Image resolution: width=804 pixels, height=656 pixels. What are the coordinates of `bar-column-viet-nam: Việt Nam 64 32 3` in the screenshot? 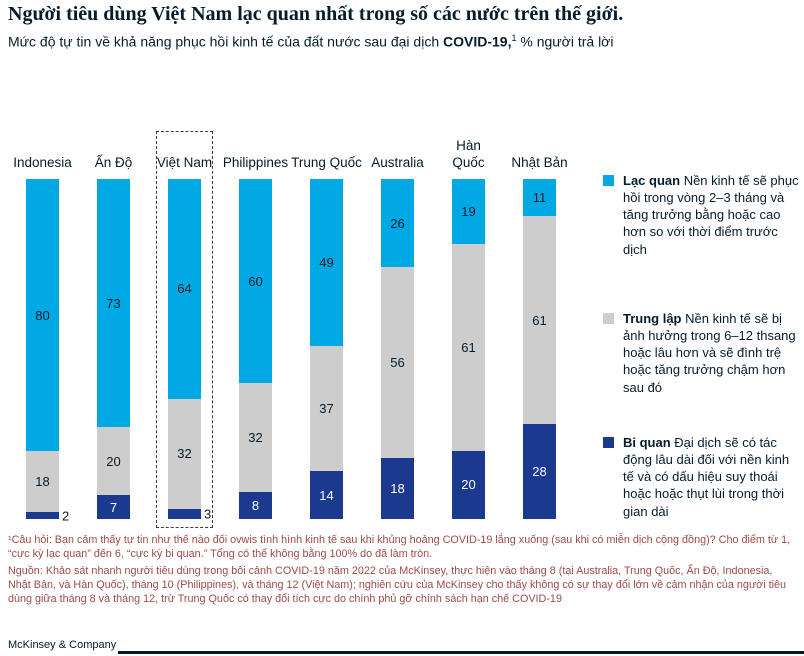 It's located at (184, 327).